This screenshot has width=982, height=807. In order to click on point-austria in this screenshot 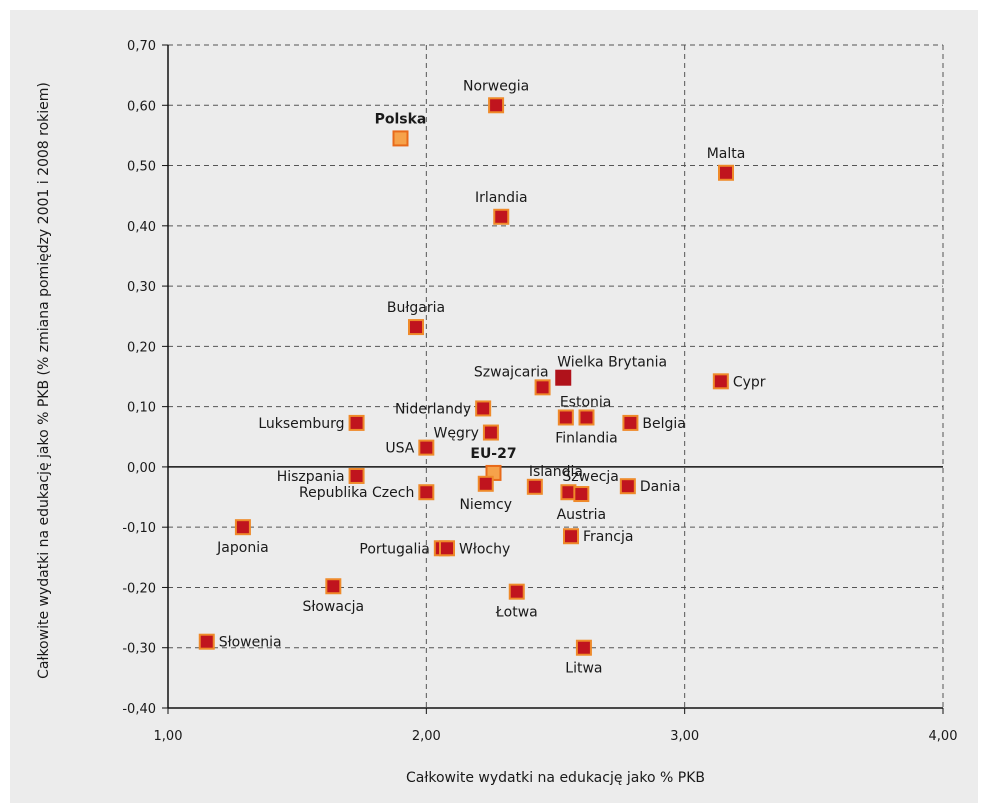, I will do `click(581, 494)`.